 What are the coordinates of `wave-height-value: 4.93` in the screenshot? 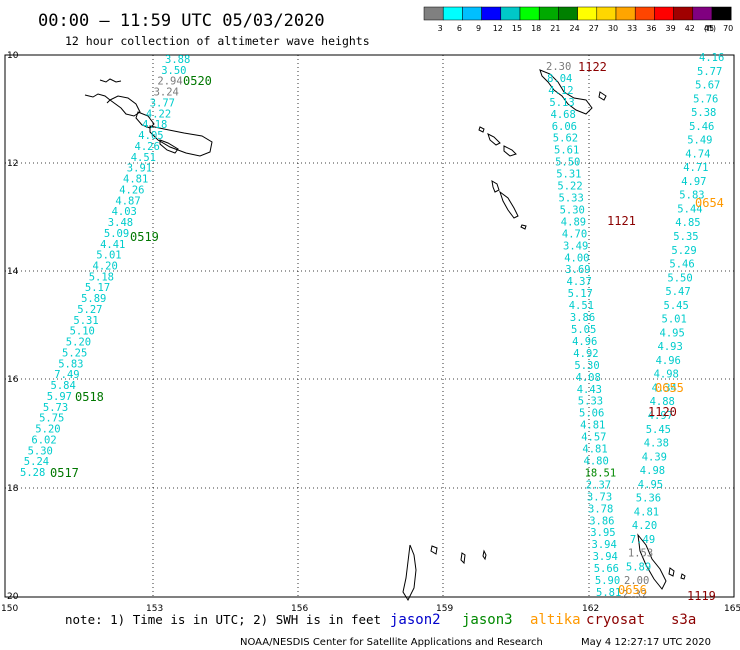 It's located at (670, 347).